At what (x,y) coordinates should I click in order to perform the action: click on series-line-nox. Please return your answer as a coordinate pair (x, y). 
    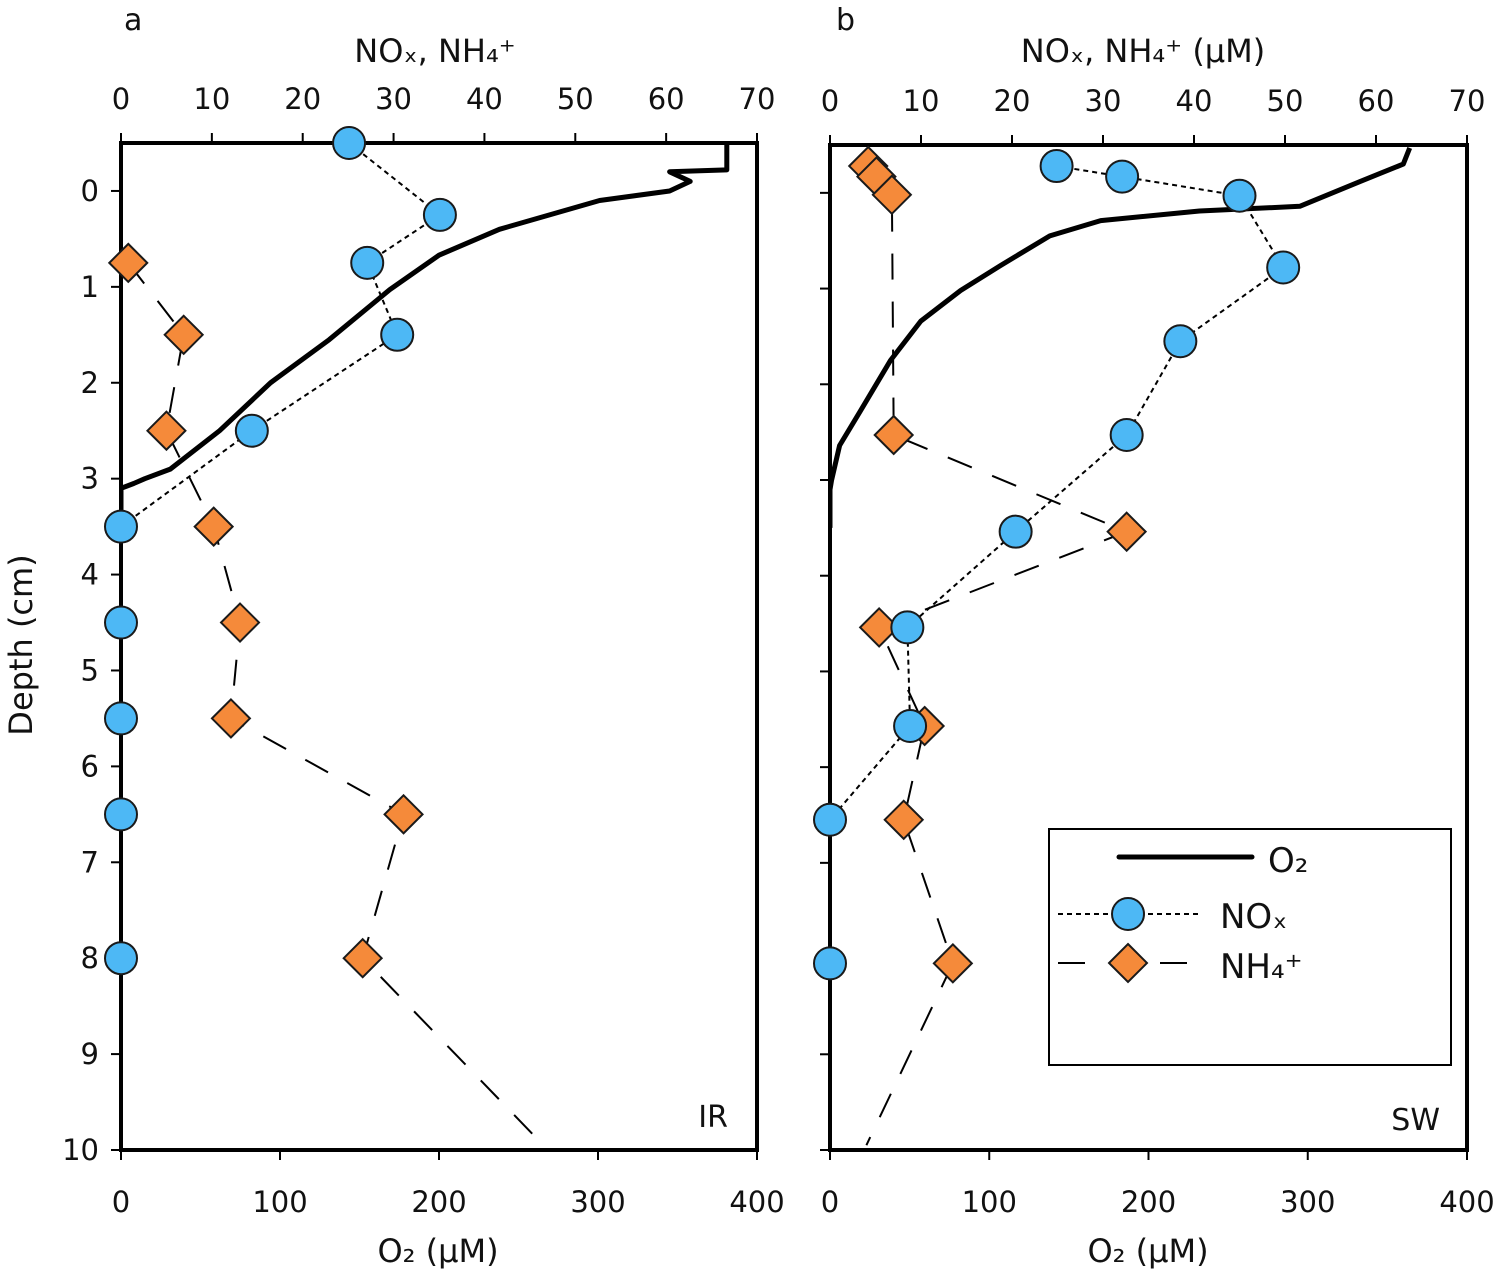
    Looking at the image, I should click on (281, 551).